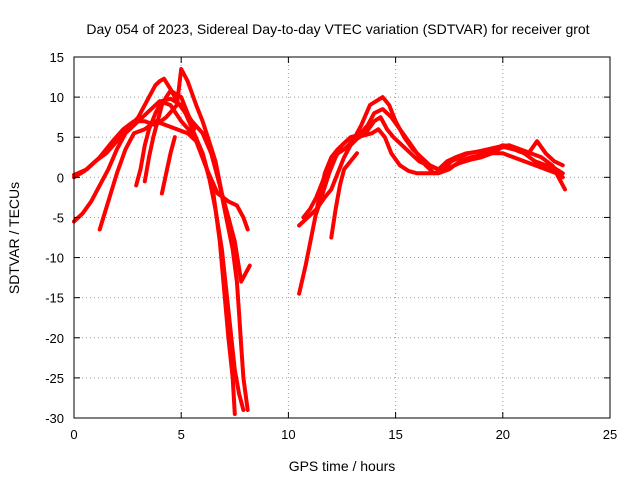 The height and width of the screenshot is (480, 640). What do you see at coordinates (54, 258) in the screenshot?
I see `y-tick-label: -10` at bounding box center [54, 258].